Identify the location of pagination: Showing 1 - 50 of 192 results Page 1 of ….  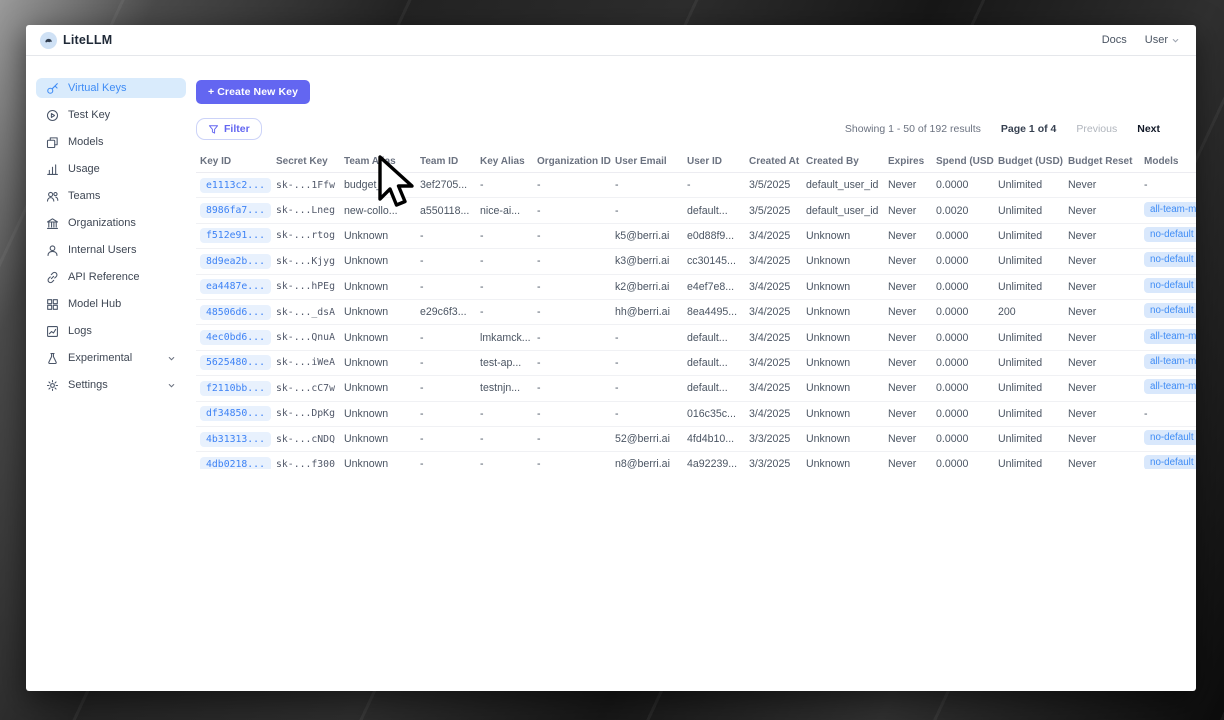
(1002, 129).